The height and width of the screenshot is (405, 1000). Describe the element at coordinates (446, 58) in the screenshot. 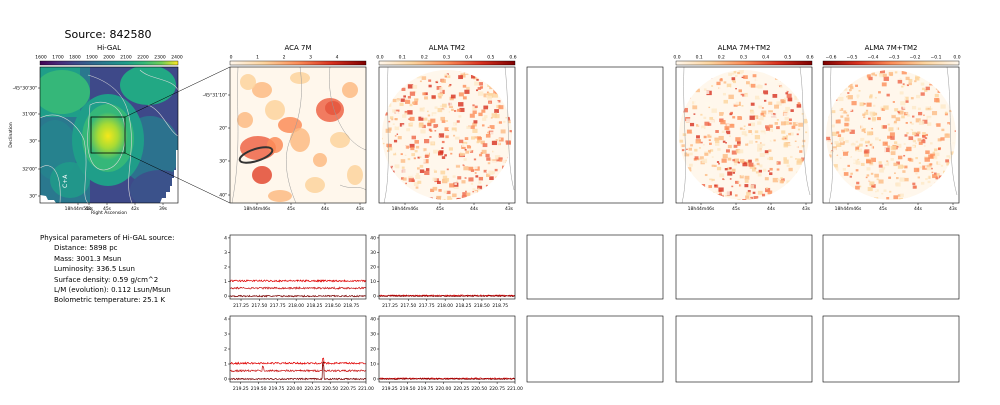

I see `tm2-colorbar-ticks: 0.0 0.1 0.2 0.3 0.4 0.5 0.6` at that location.